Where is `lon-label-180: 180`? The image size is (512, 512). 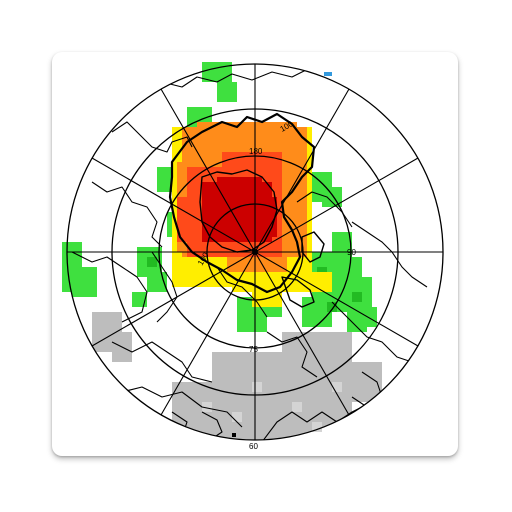 lon-label-180: 180 is located at coordinates (256, 151).